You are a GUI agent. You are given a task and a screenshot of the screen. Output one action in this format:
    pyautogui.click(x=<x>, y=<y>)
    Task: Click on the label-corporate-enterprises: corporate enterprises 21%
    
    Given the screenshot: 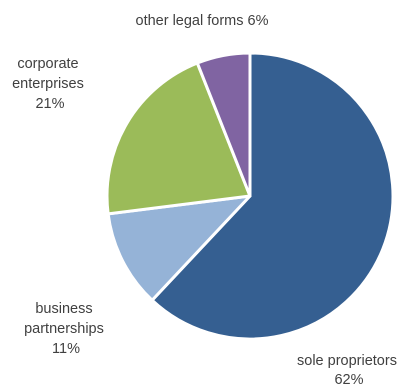 What is the action you would take?
    pyautogui.click(x=50, y=84)
    